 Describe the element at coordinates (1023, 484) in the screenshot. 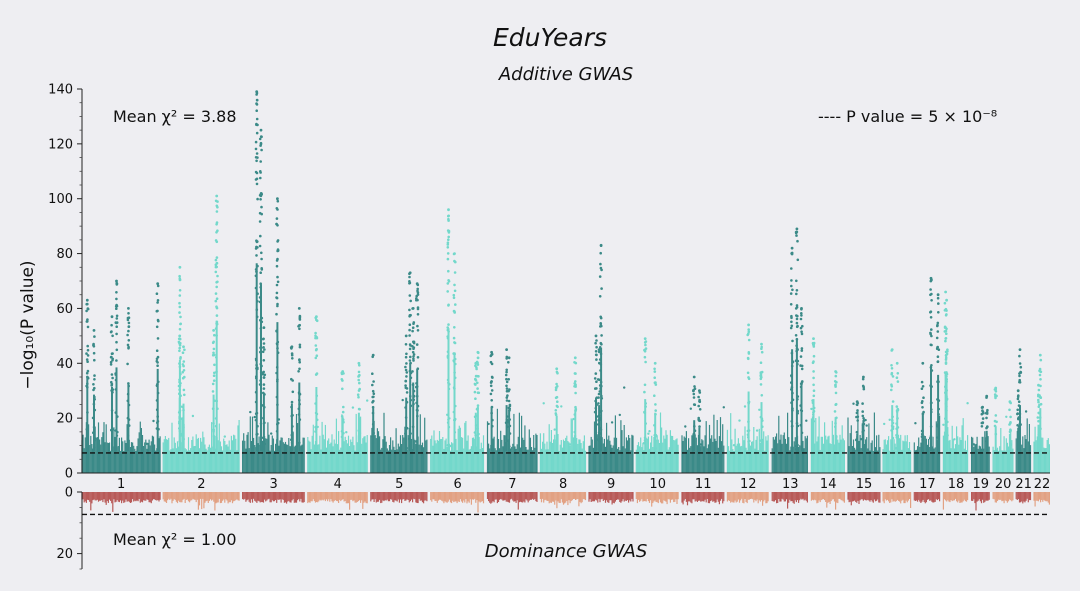

I see `chromosome-label-21: 21` at that location.